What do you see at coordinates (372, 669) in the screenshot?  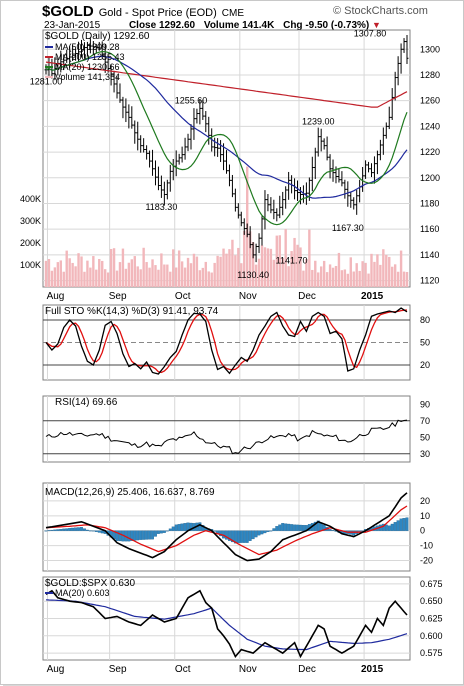 I see `x-label-bottom-5: 2015` at bounding box center [372, 669].